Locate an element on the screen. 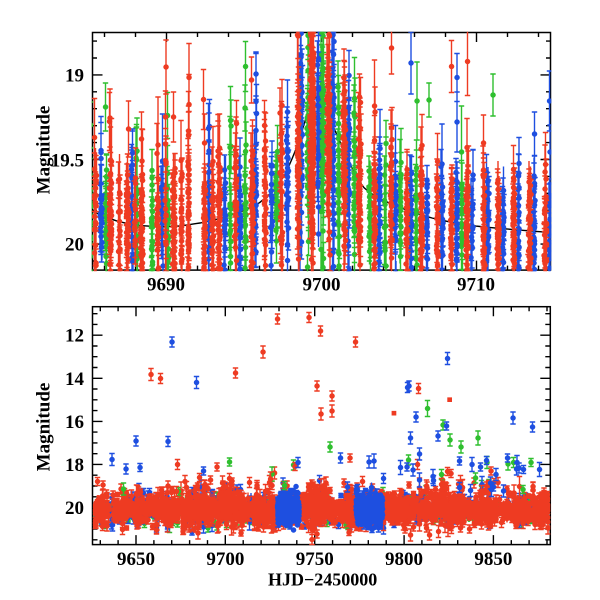 This screenshot has height=600, width=600. svg-text: 16 is located at coordinates (74, 422).